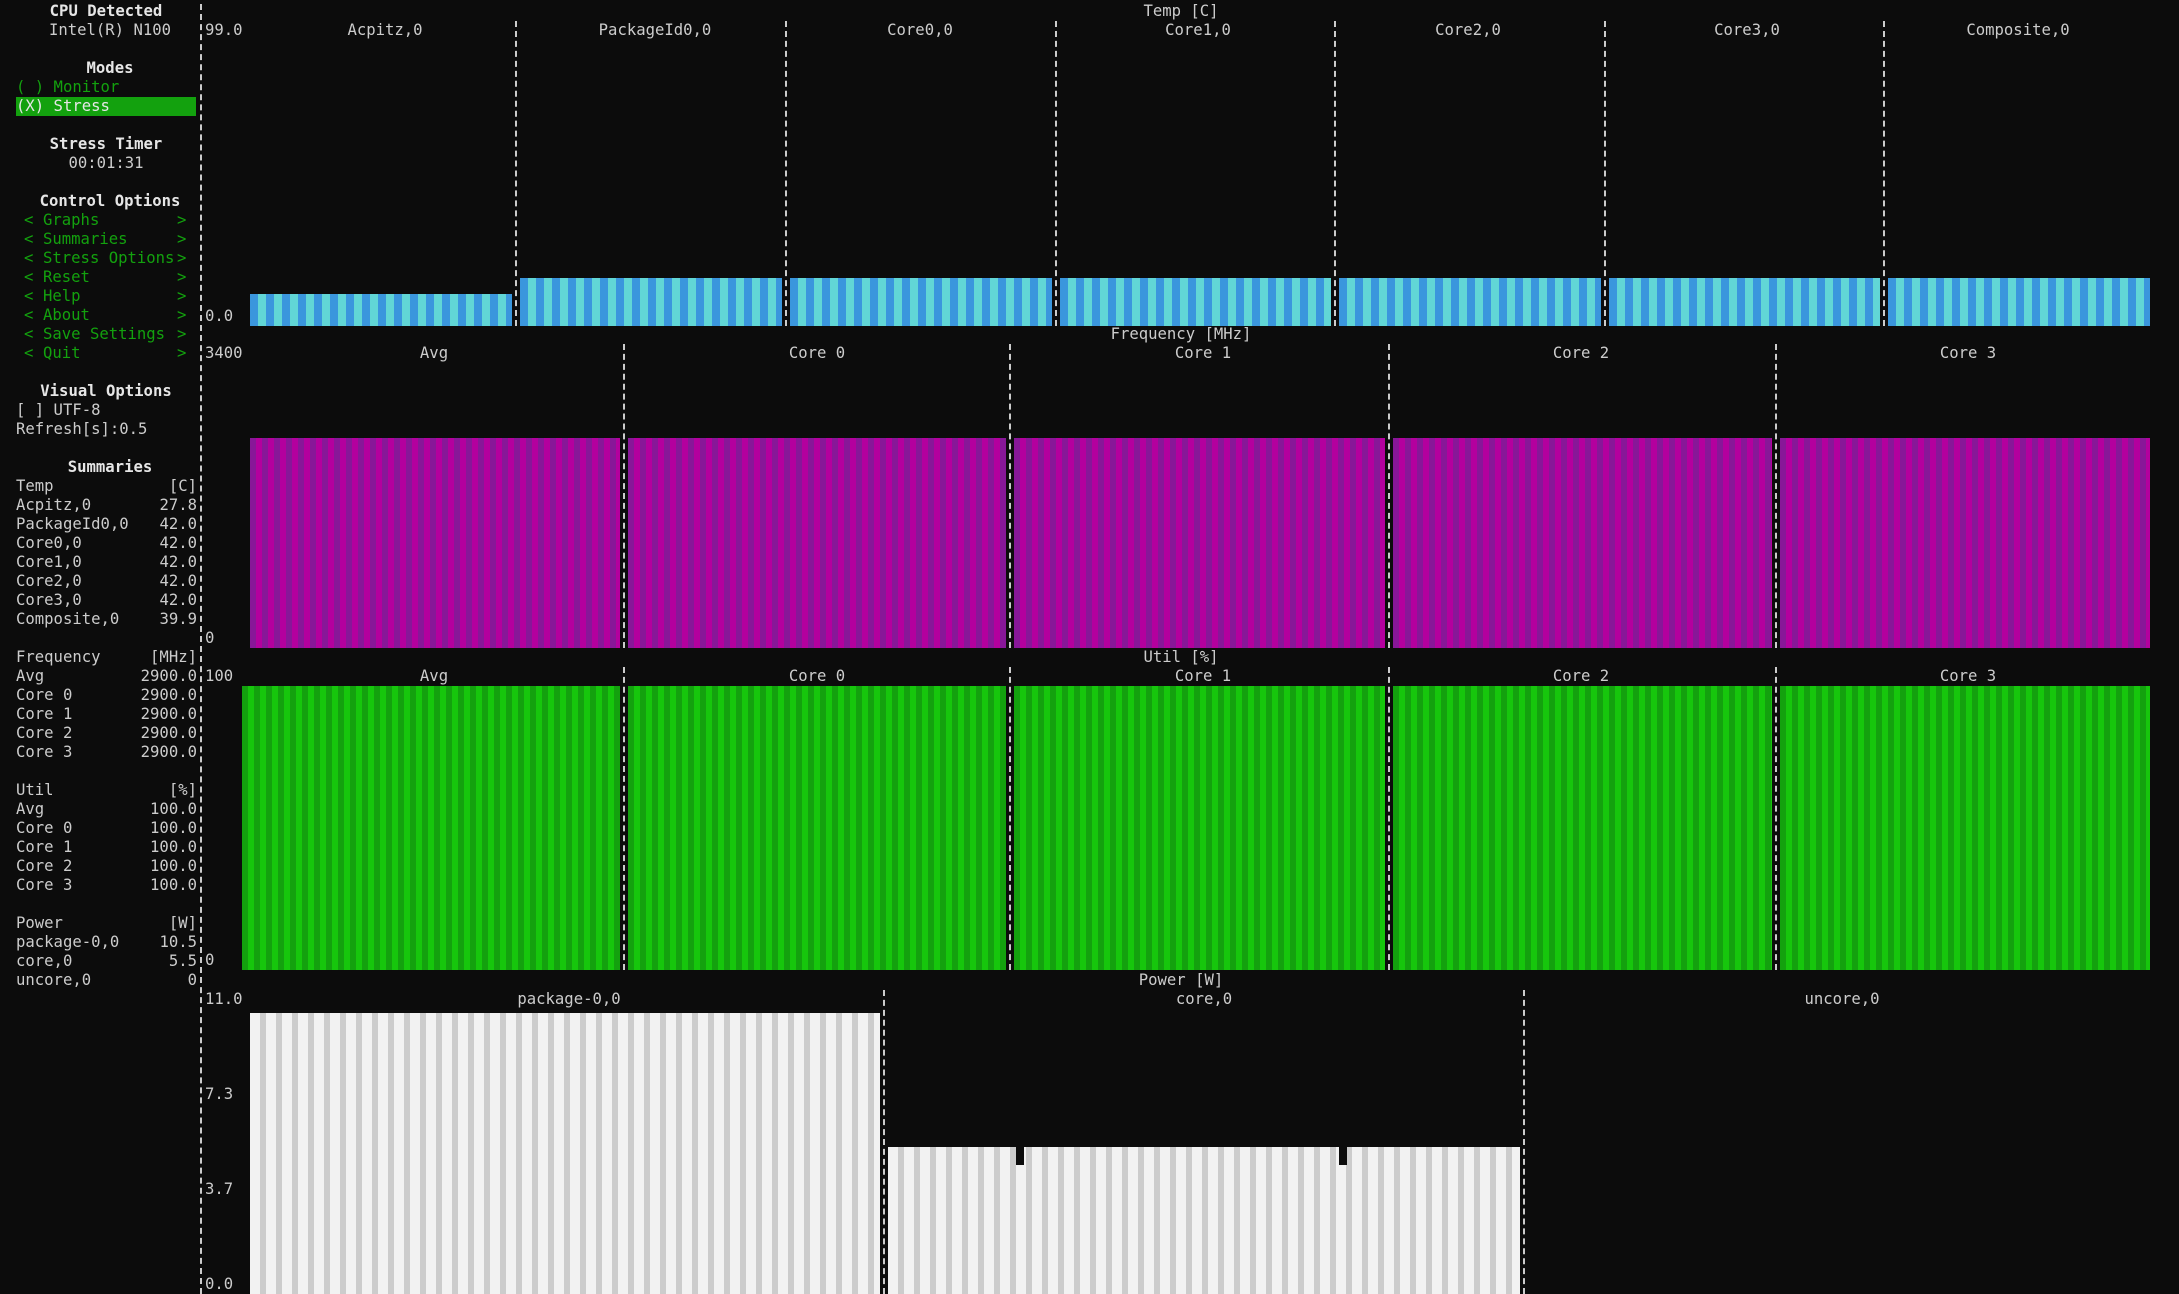 The height and width of the screenshot is (1294, 2179). What do you see at coordinates (30, 676) in the screenshot?
I see `summary-row-name: Avg` at bounding box center [30, 676].